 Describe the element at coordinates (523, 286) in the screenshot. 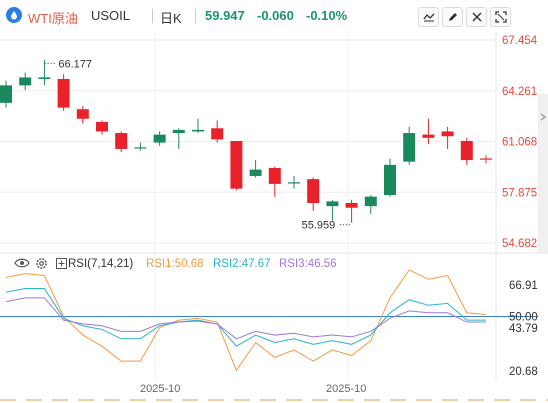

I see `rsi-axis-label: 66.91` at that location.